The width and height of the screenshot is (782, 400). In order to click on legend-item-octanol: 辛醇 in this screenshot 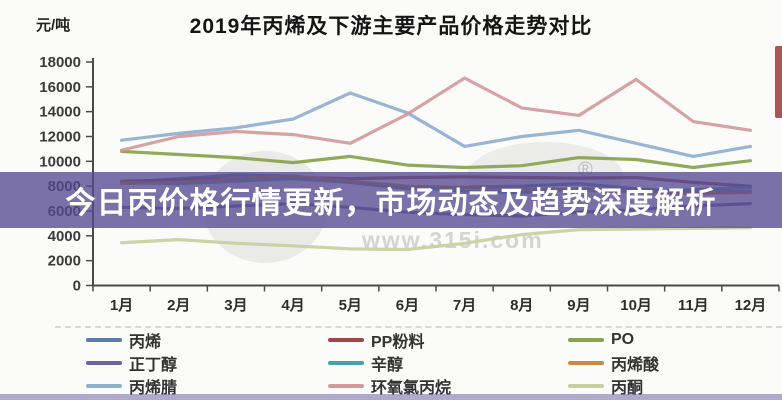, I will do `click(366, 363)`.